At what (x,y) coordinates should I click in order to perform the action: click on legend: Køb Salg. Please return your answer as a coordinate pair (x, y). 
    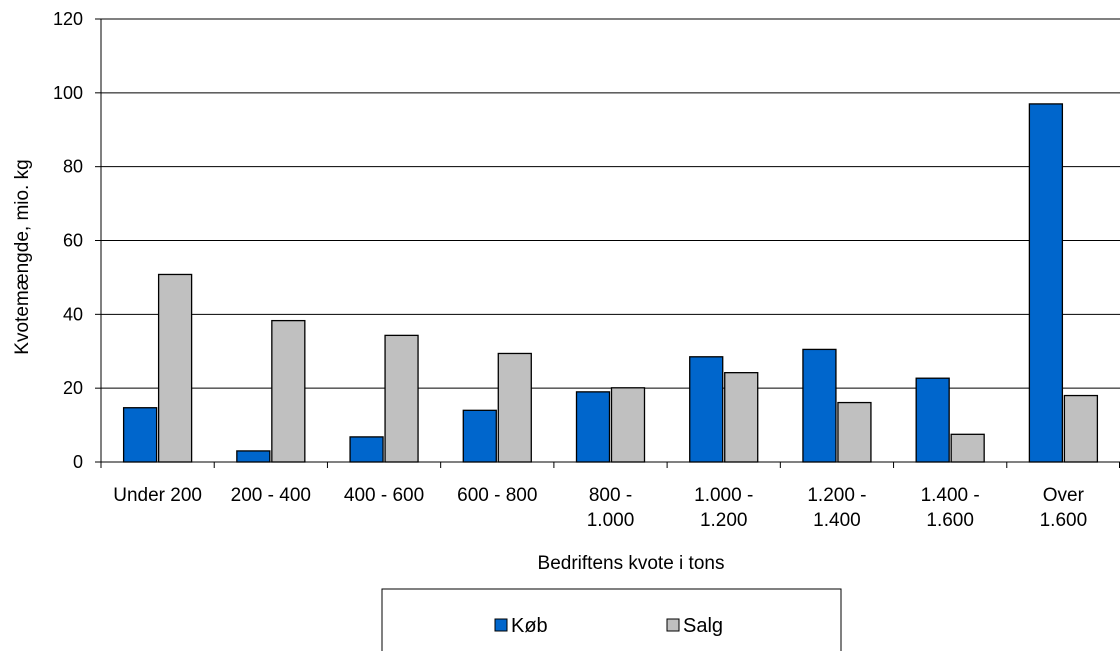
    Looking at the image, I should click on (611, 619).